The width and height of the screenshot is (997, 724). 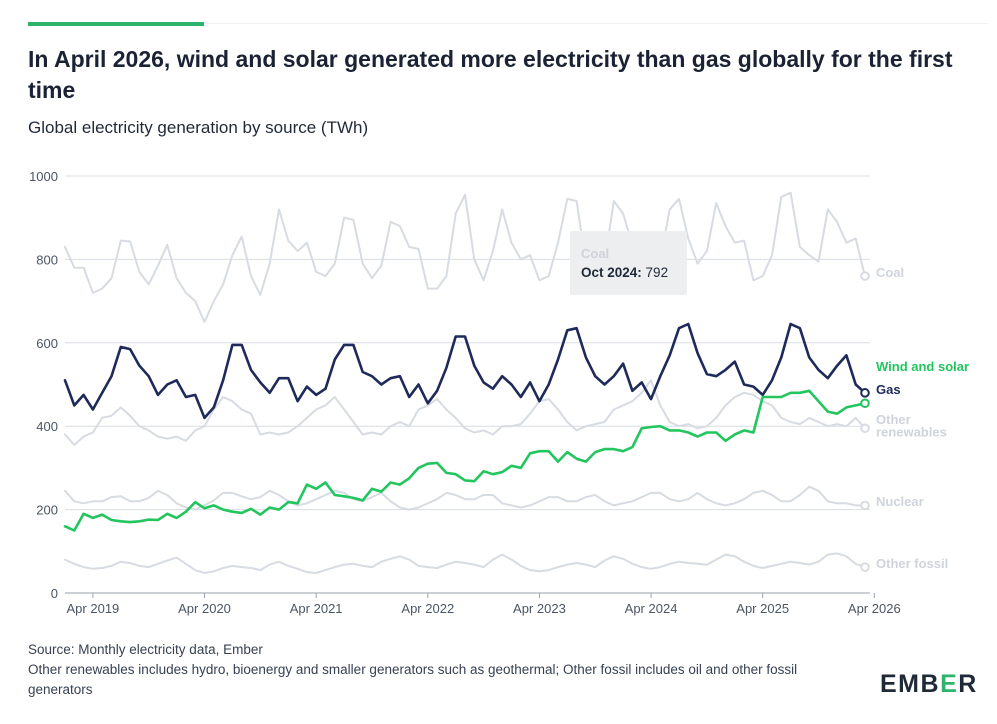 I want to click on tooltip-value: Oct 2024: 792, so click(x=624, y=272).